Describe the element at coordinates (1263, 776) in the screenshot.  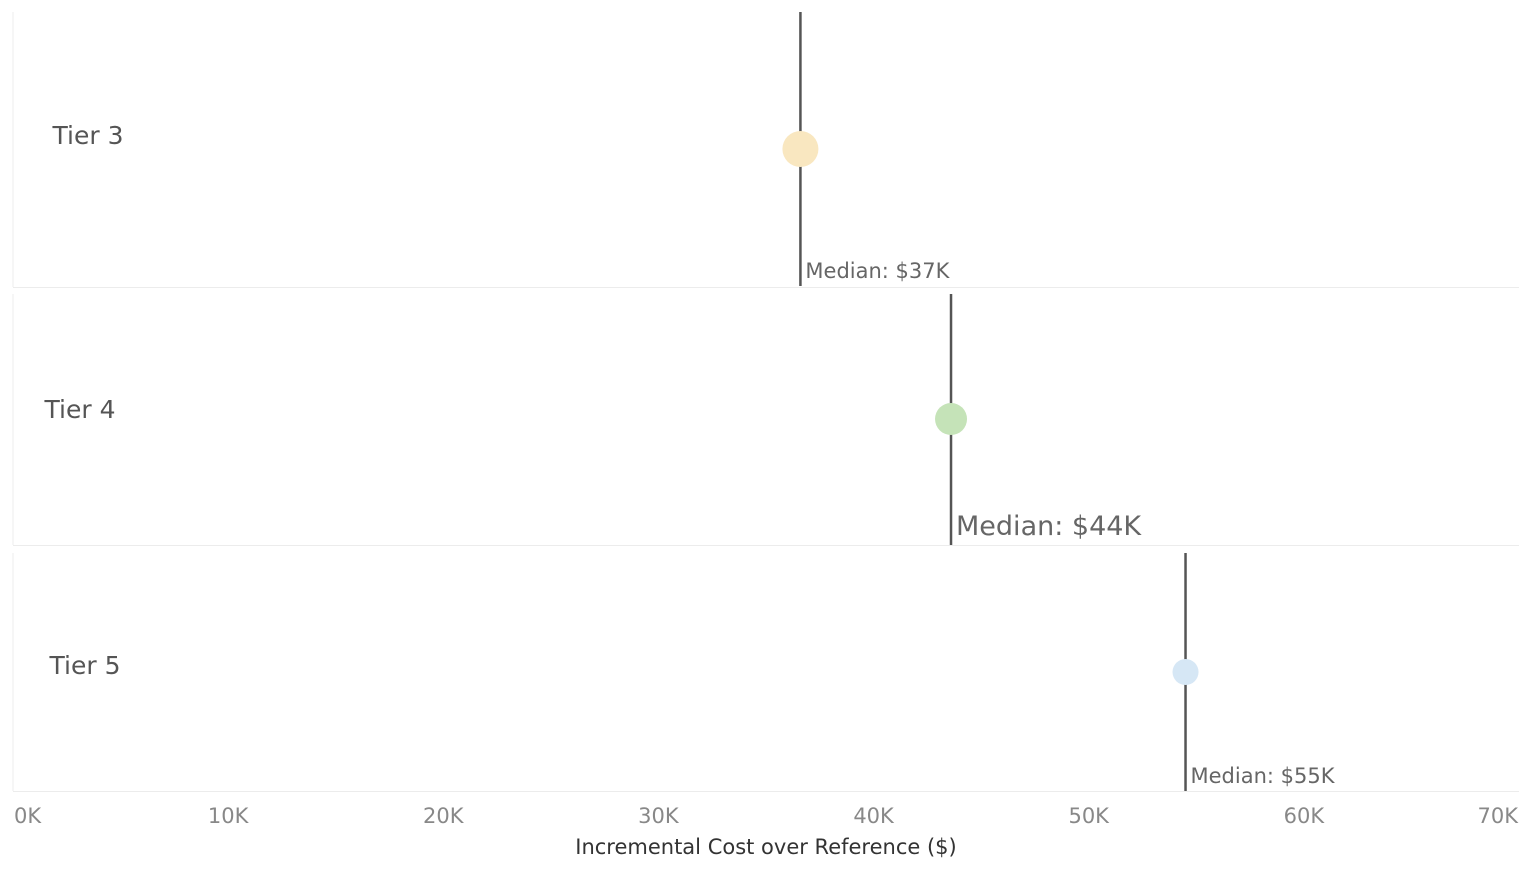
I see `median-label: Median: $55K` at that location.